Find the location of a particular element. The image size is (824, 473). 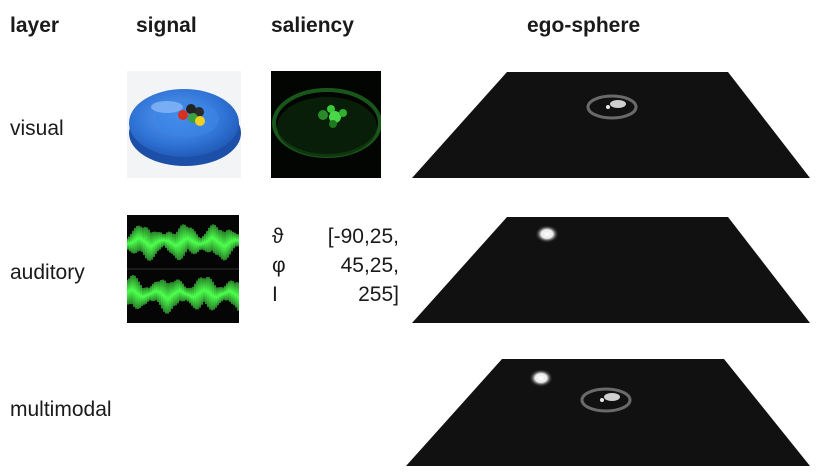

header-saliency: saliency is located at coordinates (312, 25).